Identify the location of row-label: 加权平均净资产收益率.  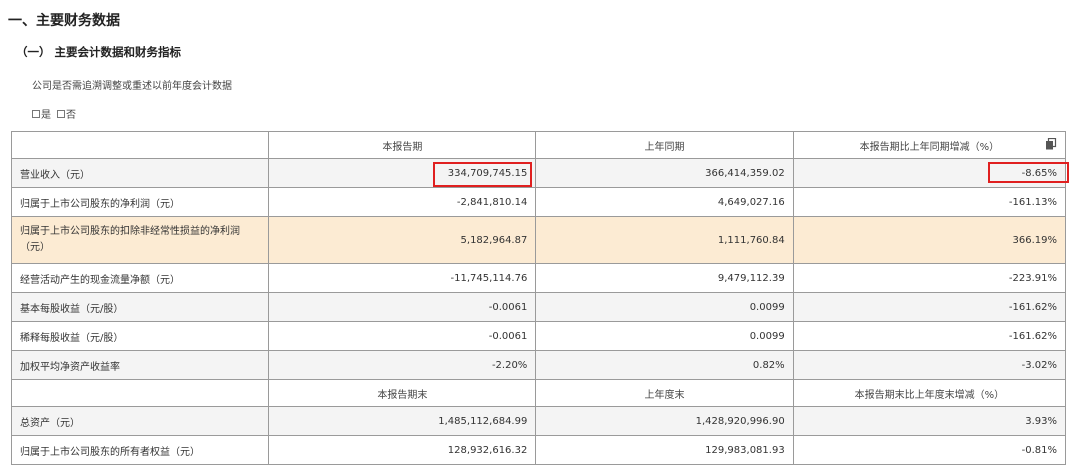
(140, 365).